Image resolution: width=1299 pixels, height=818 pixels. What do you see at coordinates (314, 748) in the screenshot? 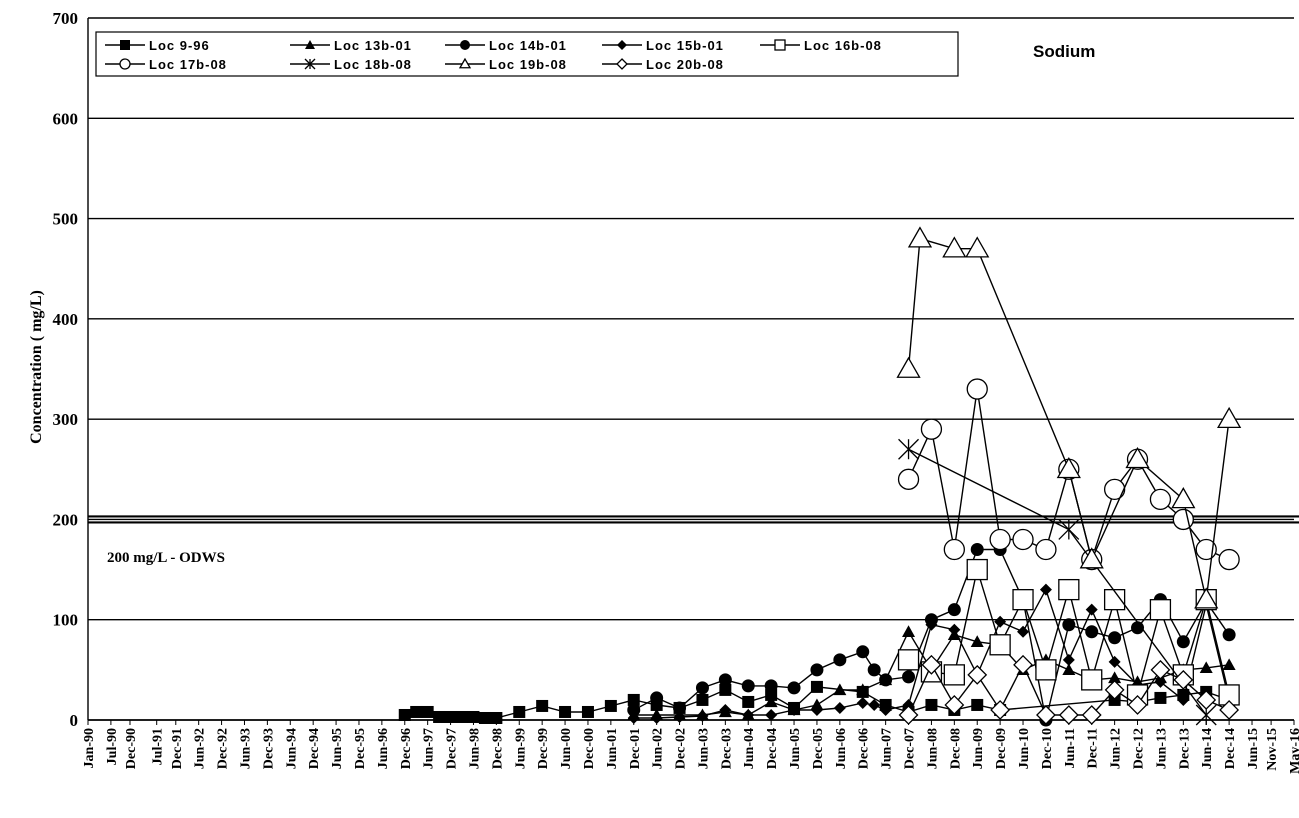
I see `x-tick-label: Dec-94` at bounding box center [314, 748].